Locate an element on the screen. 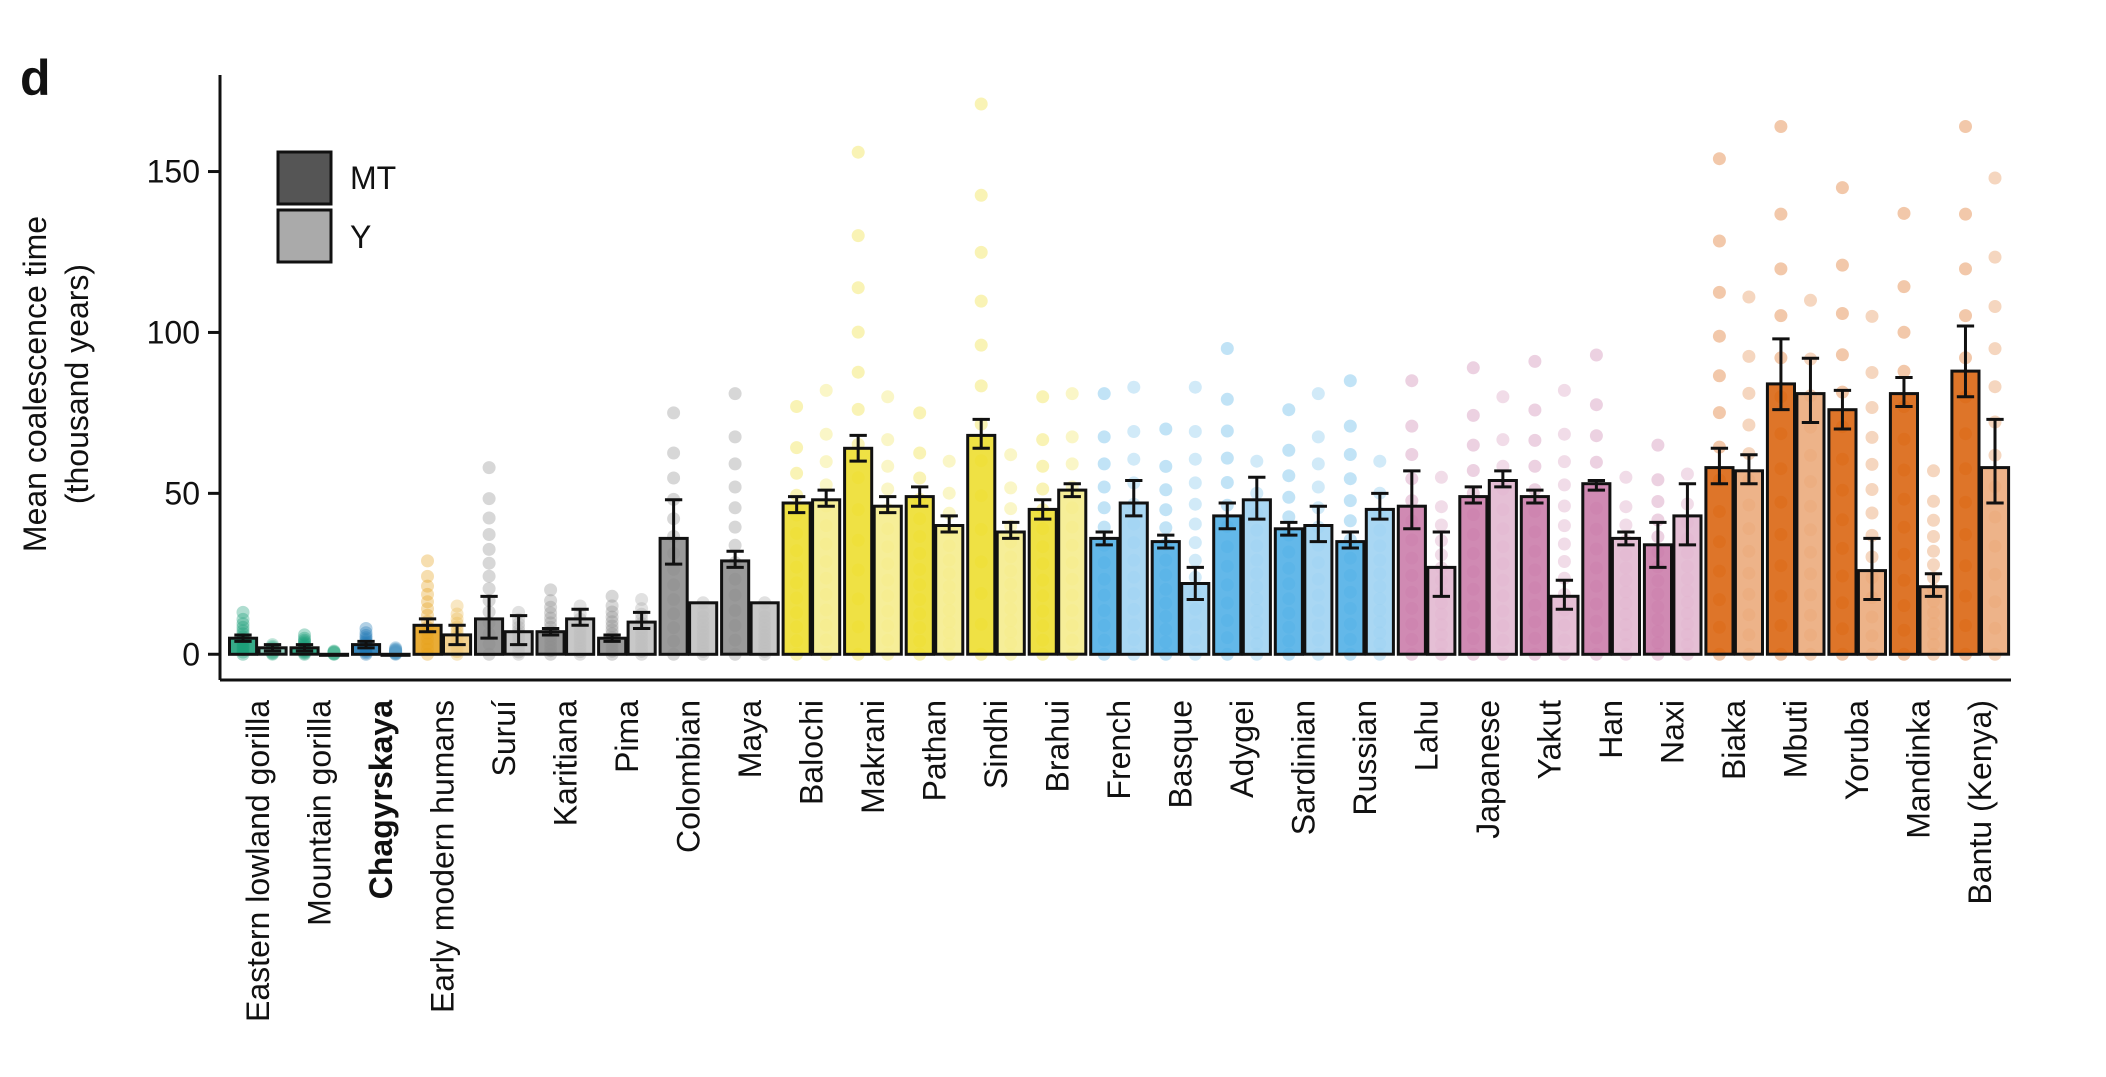 The height and width of the screenshot is (1077, 2106). x-tick-label-7: Colombian is located at coordinates (688, 776).